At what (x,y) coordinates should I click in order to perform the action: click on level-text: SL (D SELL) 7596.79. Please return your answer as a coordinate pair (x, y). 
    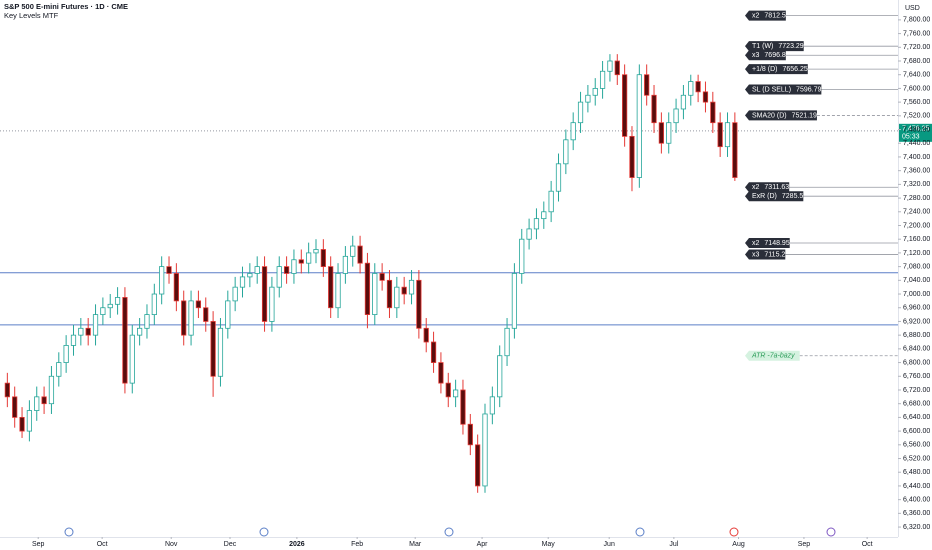
    Looking at the image, I should click on (786, 89).